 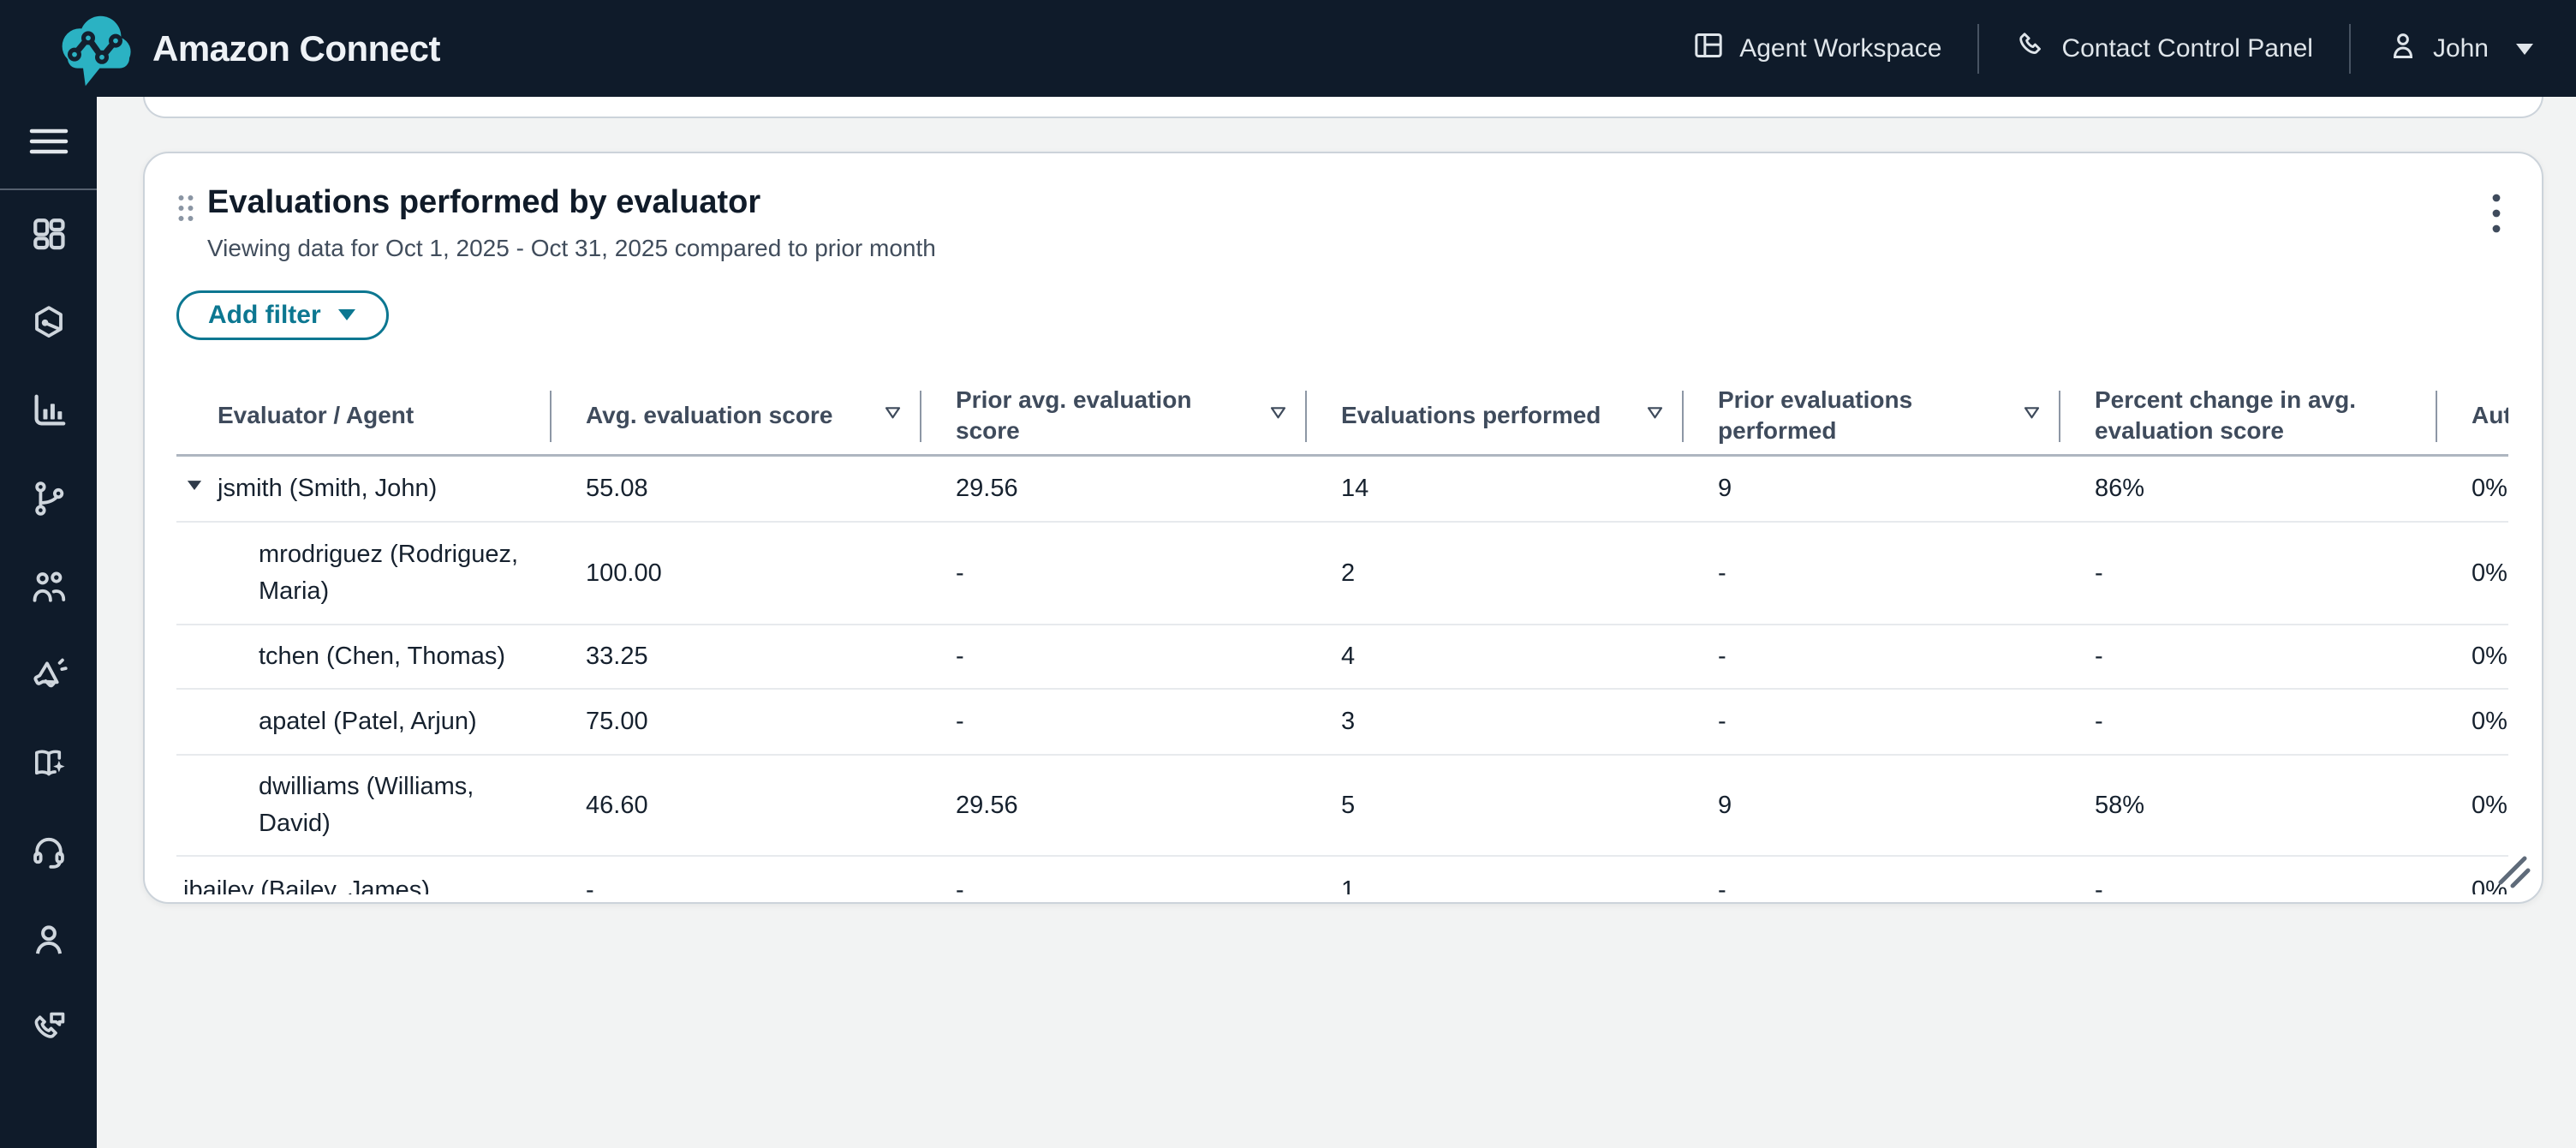 I want to click on hamburger-menu-icon, so click(x=48, y=143).